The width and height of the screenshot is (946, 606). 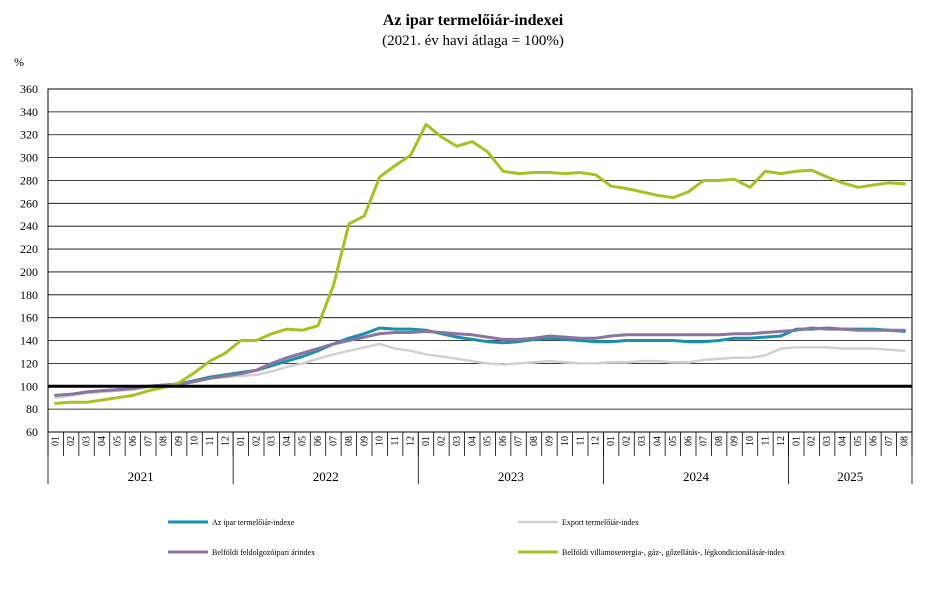 I want to click on y-tick-label: 360, so click(x=29, y=89).